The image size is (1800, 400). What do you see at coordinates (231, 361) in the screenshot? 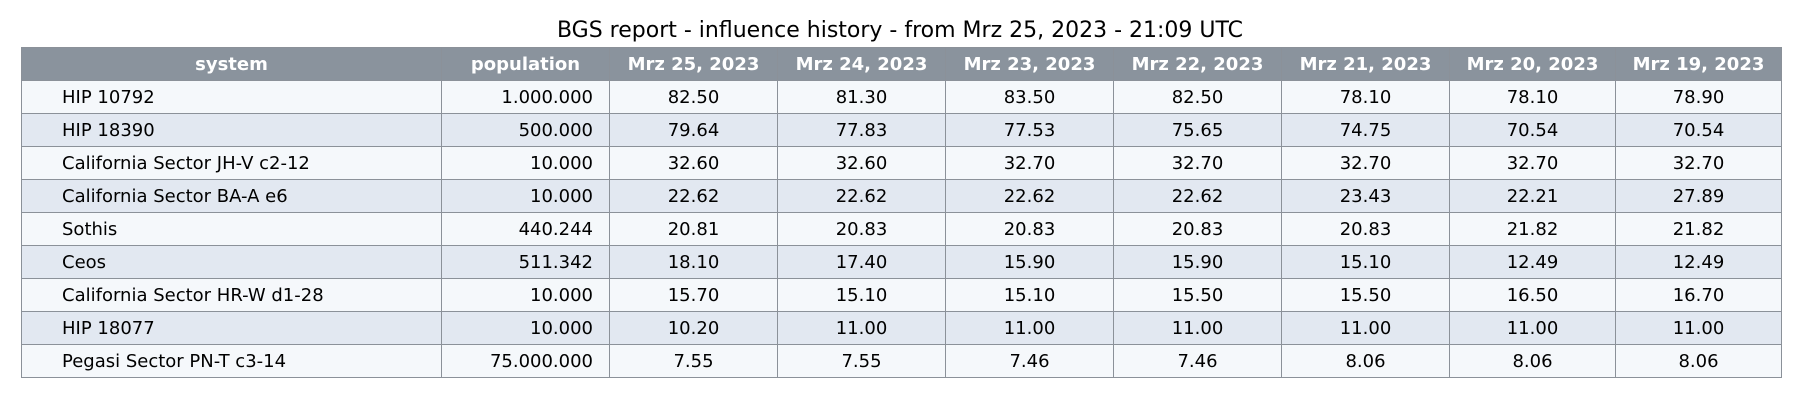
I see `system-name-cell: Pegasi Sector PN-T c3-14` at bounding box center [231, 361].